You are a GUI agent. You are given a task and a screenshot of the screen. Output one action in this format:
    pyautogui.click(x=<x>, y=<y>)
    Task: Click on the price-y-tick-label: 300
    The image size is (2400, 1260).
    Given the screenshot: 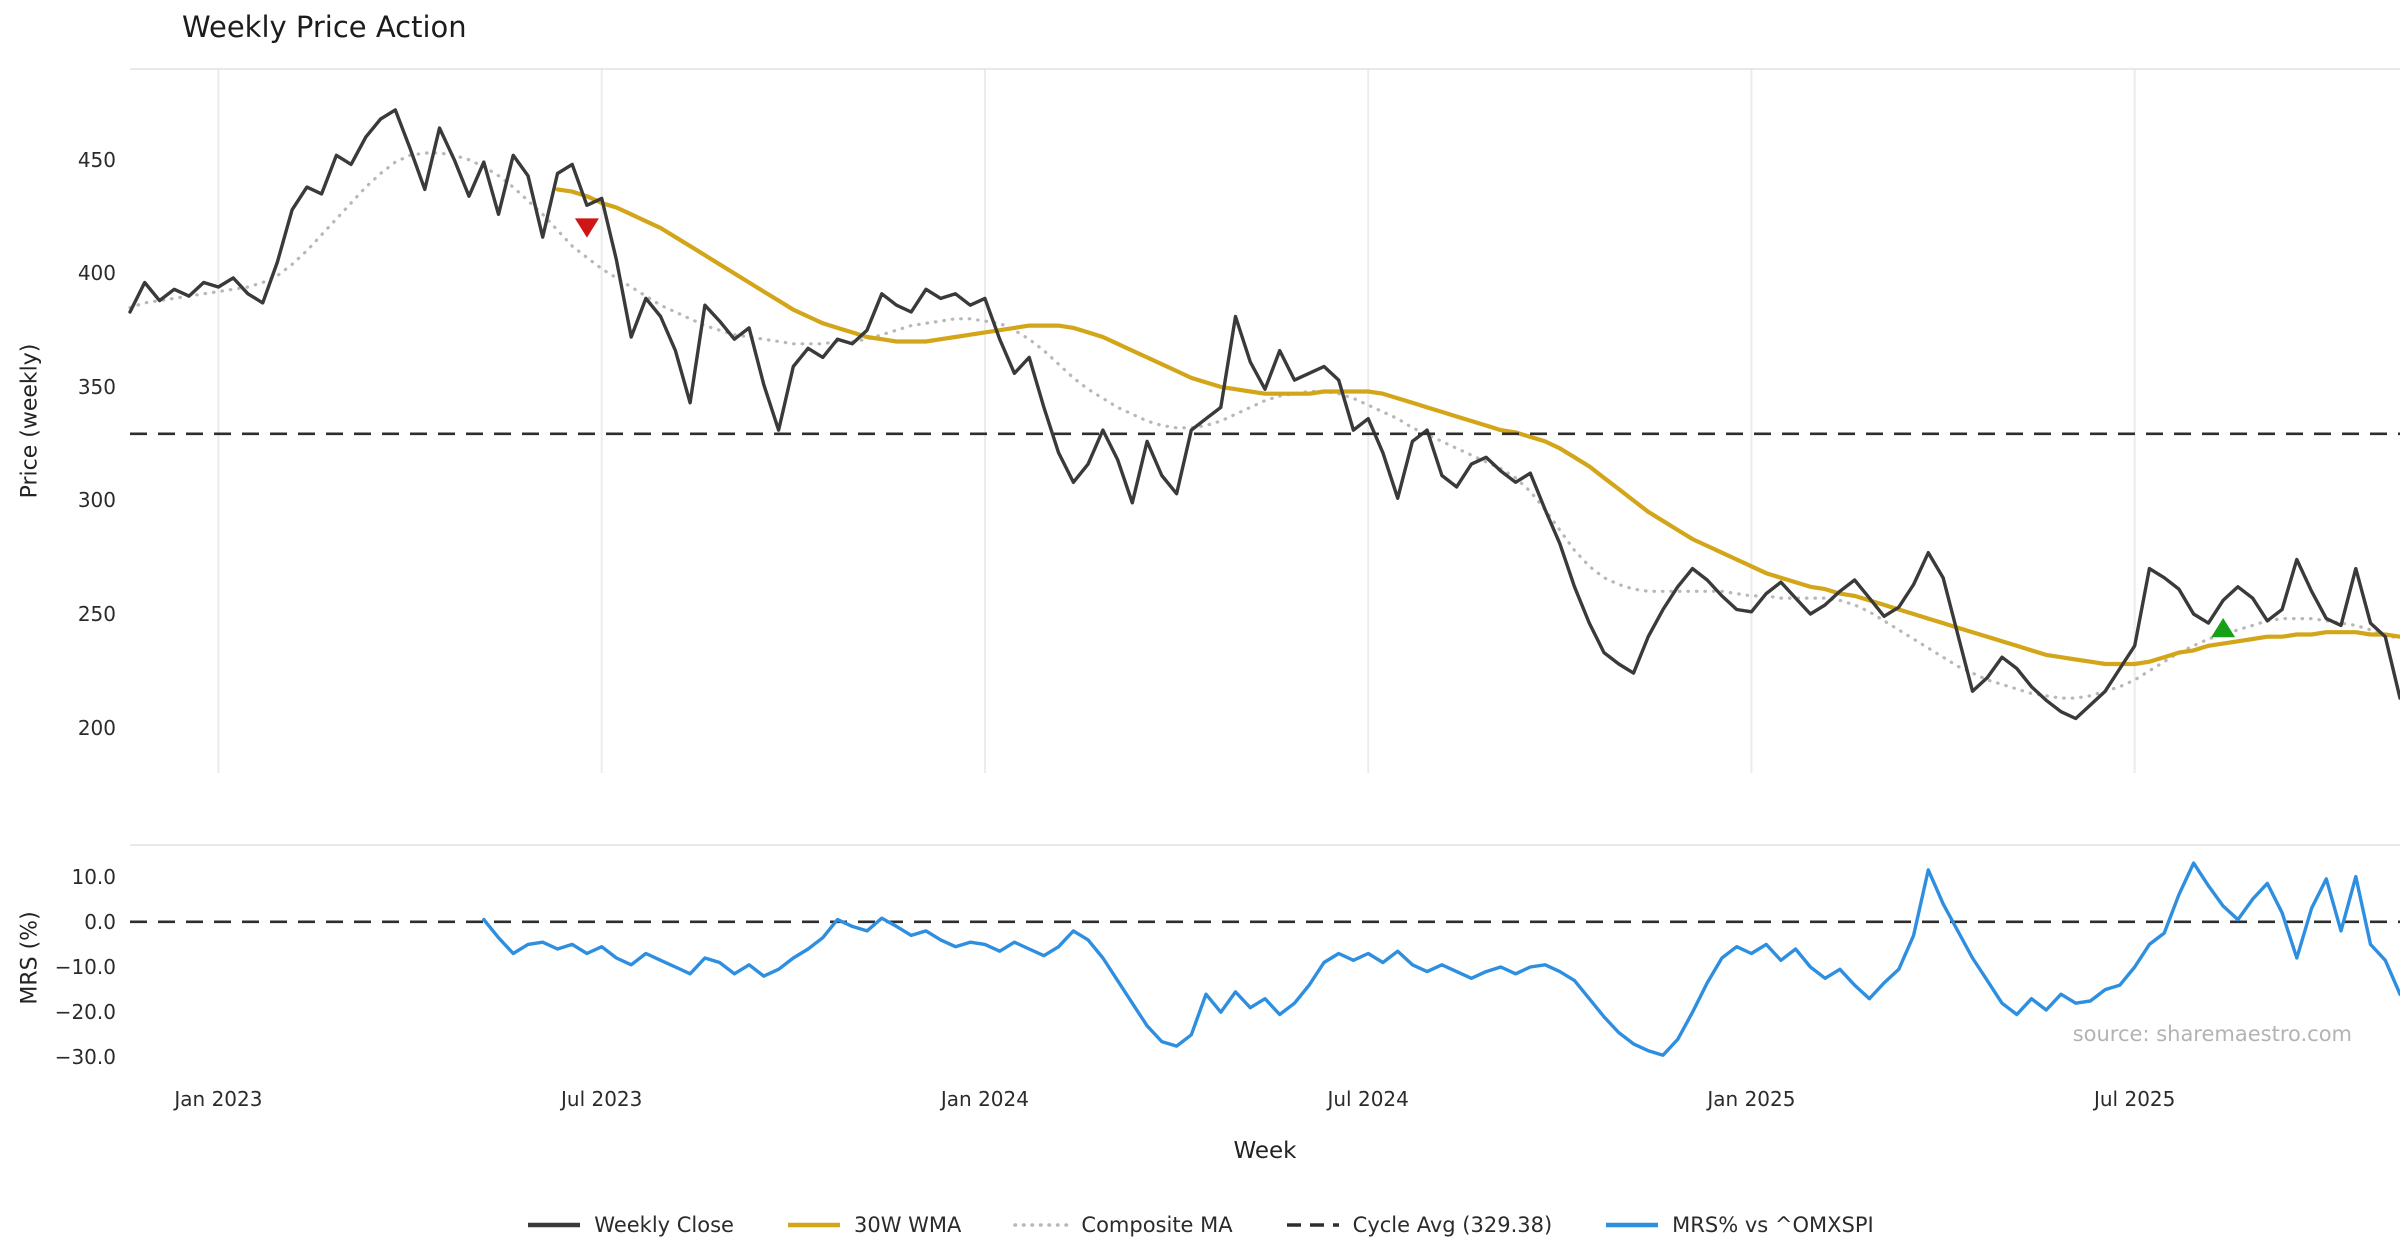 What is the action you would take?
    pyautogui.click(x=96, y=500)
    